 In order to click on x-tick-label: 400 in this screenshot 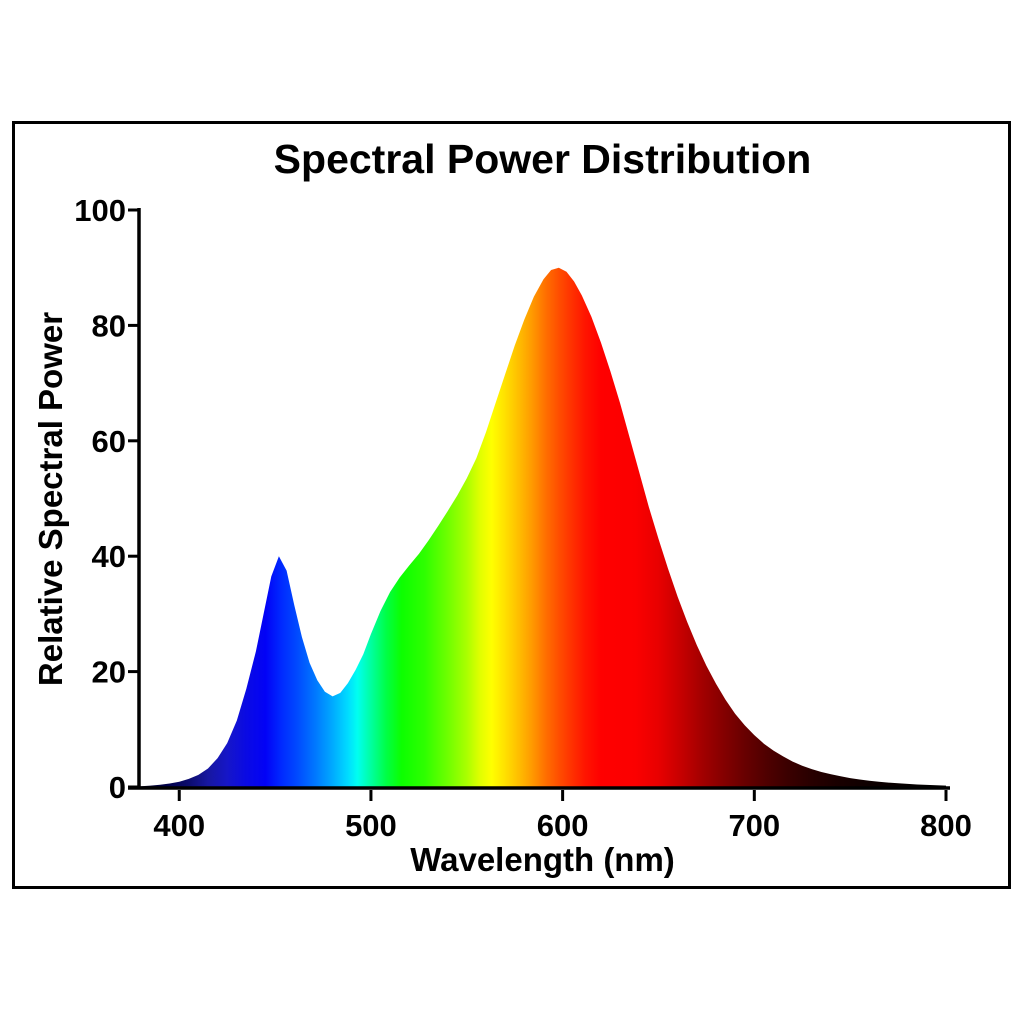, I will do `click(179, 825)`.